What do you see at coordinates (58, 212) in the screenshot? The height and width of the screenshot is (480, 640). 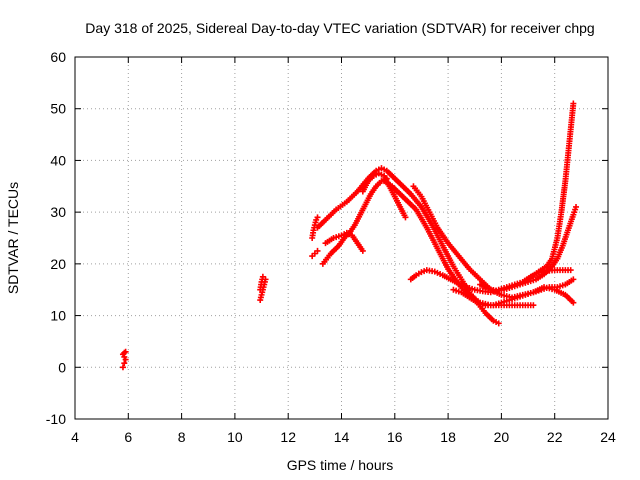 I see `y-tick-label: 30` at bounding box center [58, 212].